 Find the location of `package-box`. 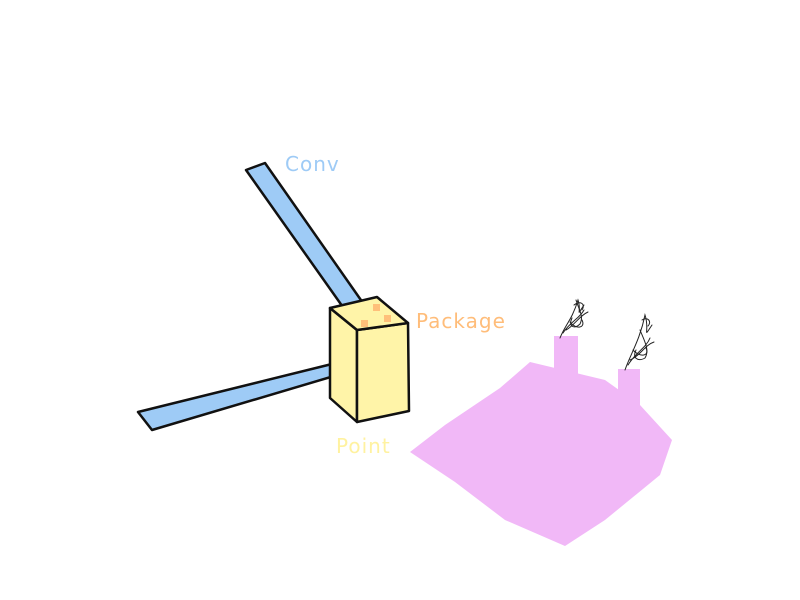

package-box is located at coordinates (369, 359).